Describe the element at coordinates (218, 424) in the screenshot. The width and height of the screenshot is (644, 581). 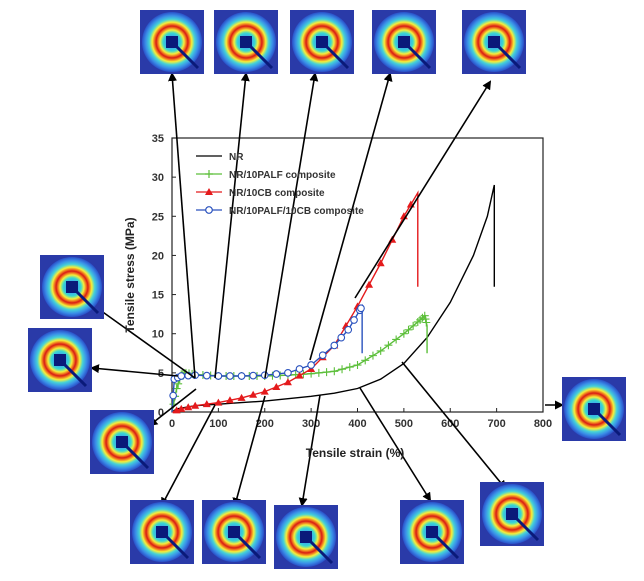
I see `x-tick-label: 100` at that location.